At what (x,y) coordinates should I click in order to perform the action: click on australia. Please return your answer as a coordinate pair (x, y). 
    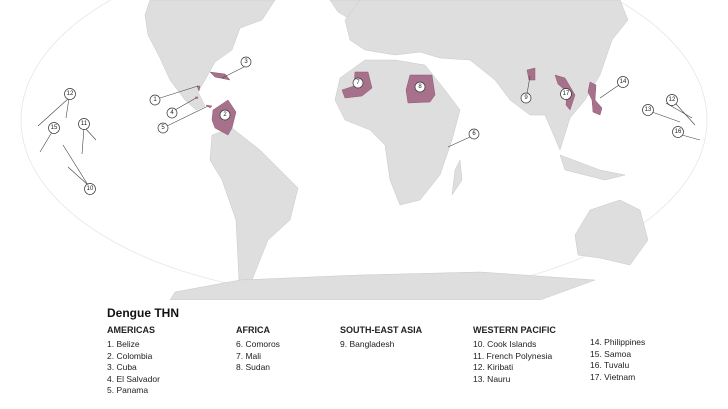
    Looking at the image, I should click on (611, 232).